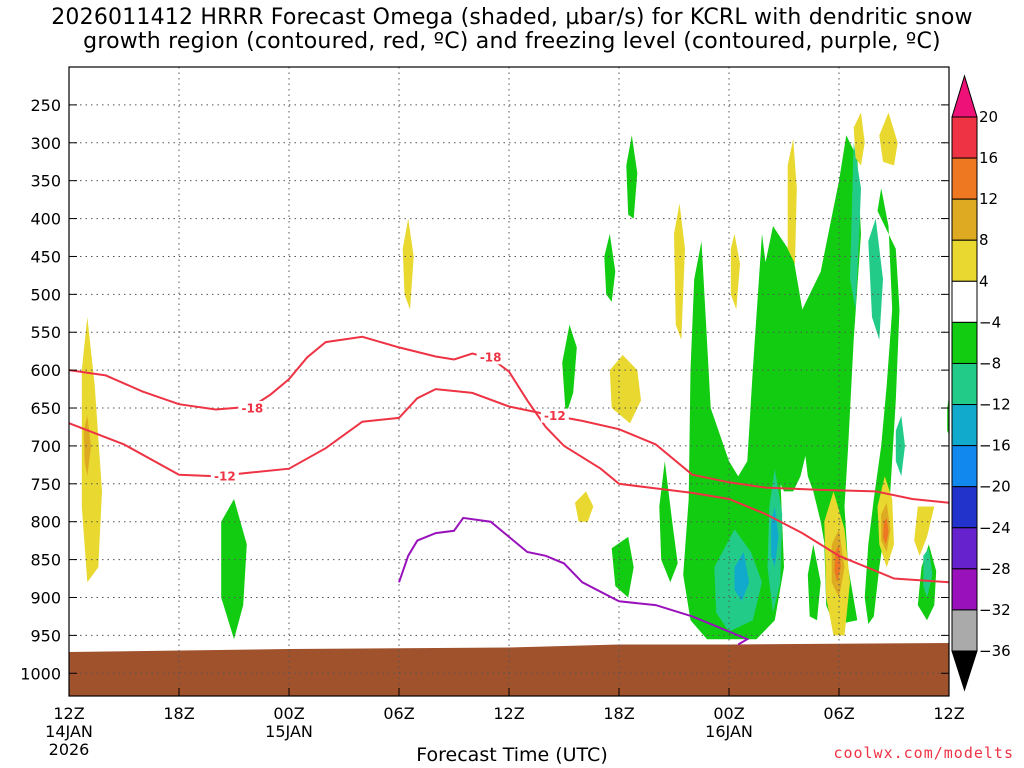  What do you see at coordinates (990, 363) in the screenshot?
I see `colorbar-label: −8` at bounding box center [990, 363].